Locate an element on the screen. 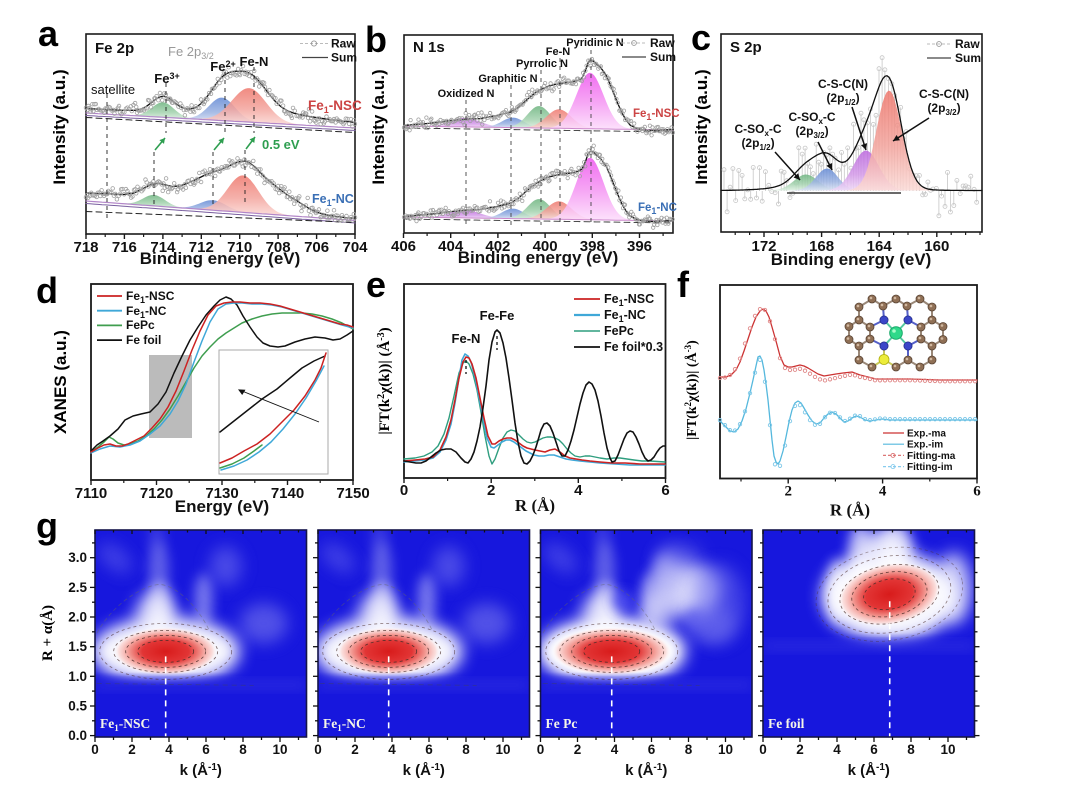 The image size is (1065, 796). svg-text: |FT(k2χ(k))| (Å-3) is located at coordinates (691, 390).